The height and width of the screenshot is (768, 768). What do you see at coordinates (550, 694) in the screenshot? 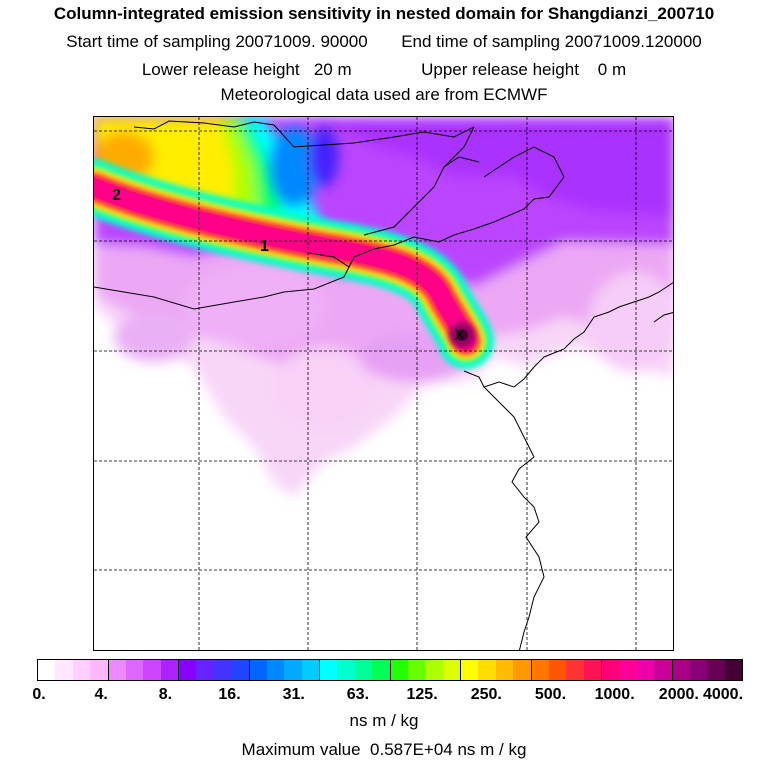
I see `colorbar-tick-label: 500.` at bounding box center [550, 694].